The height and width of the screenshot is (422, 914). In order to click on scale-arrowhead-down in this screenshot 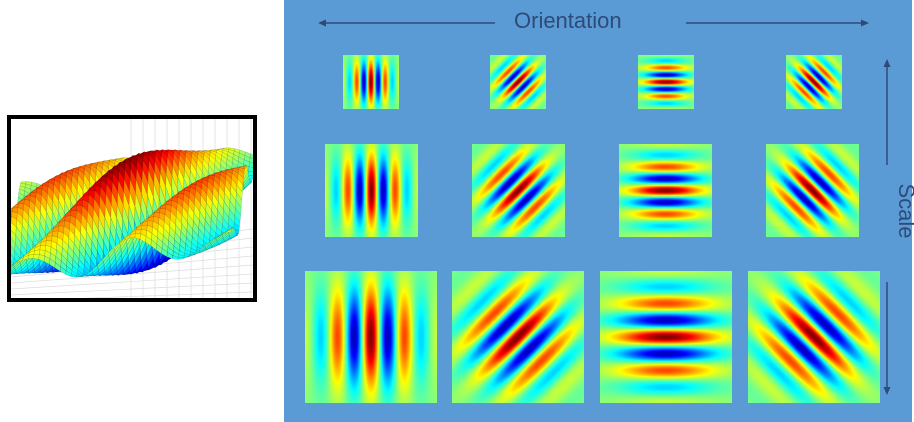, I will do `click(887, 391)`.